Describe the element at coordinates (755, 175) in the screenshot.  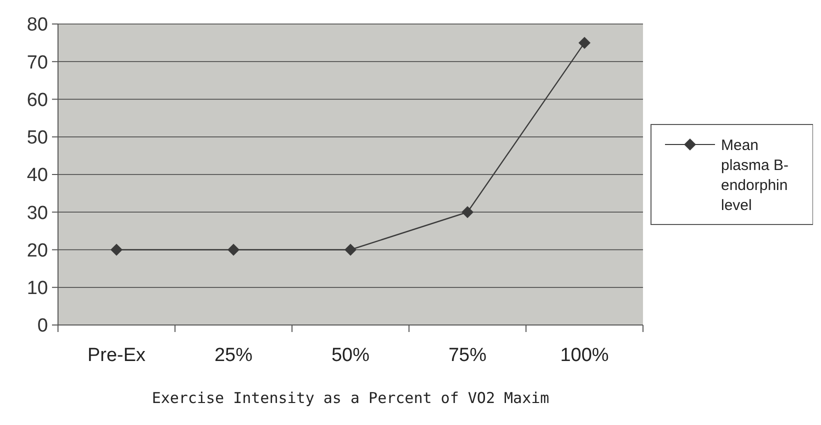
I see `legend-label: Mean plasma B-endorphin level` at that location.